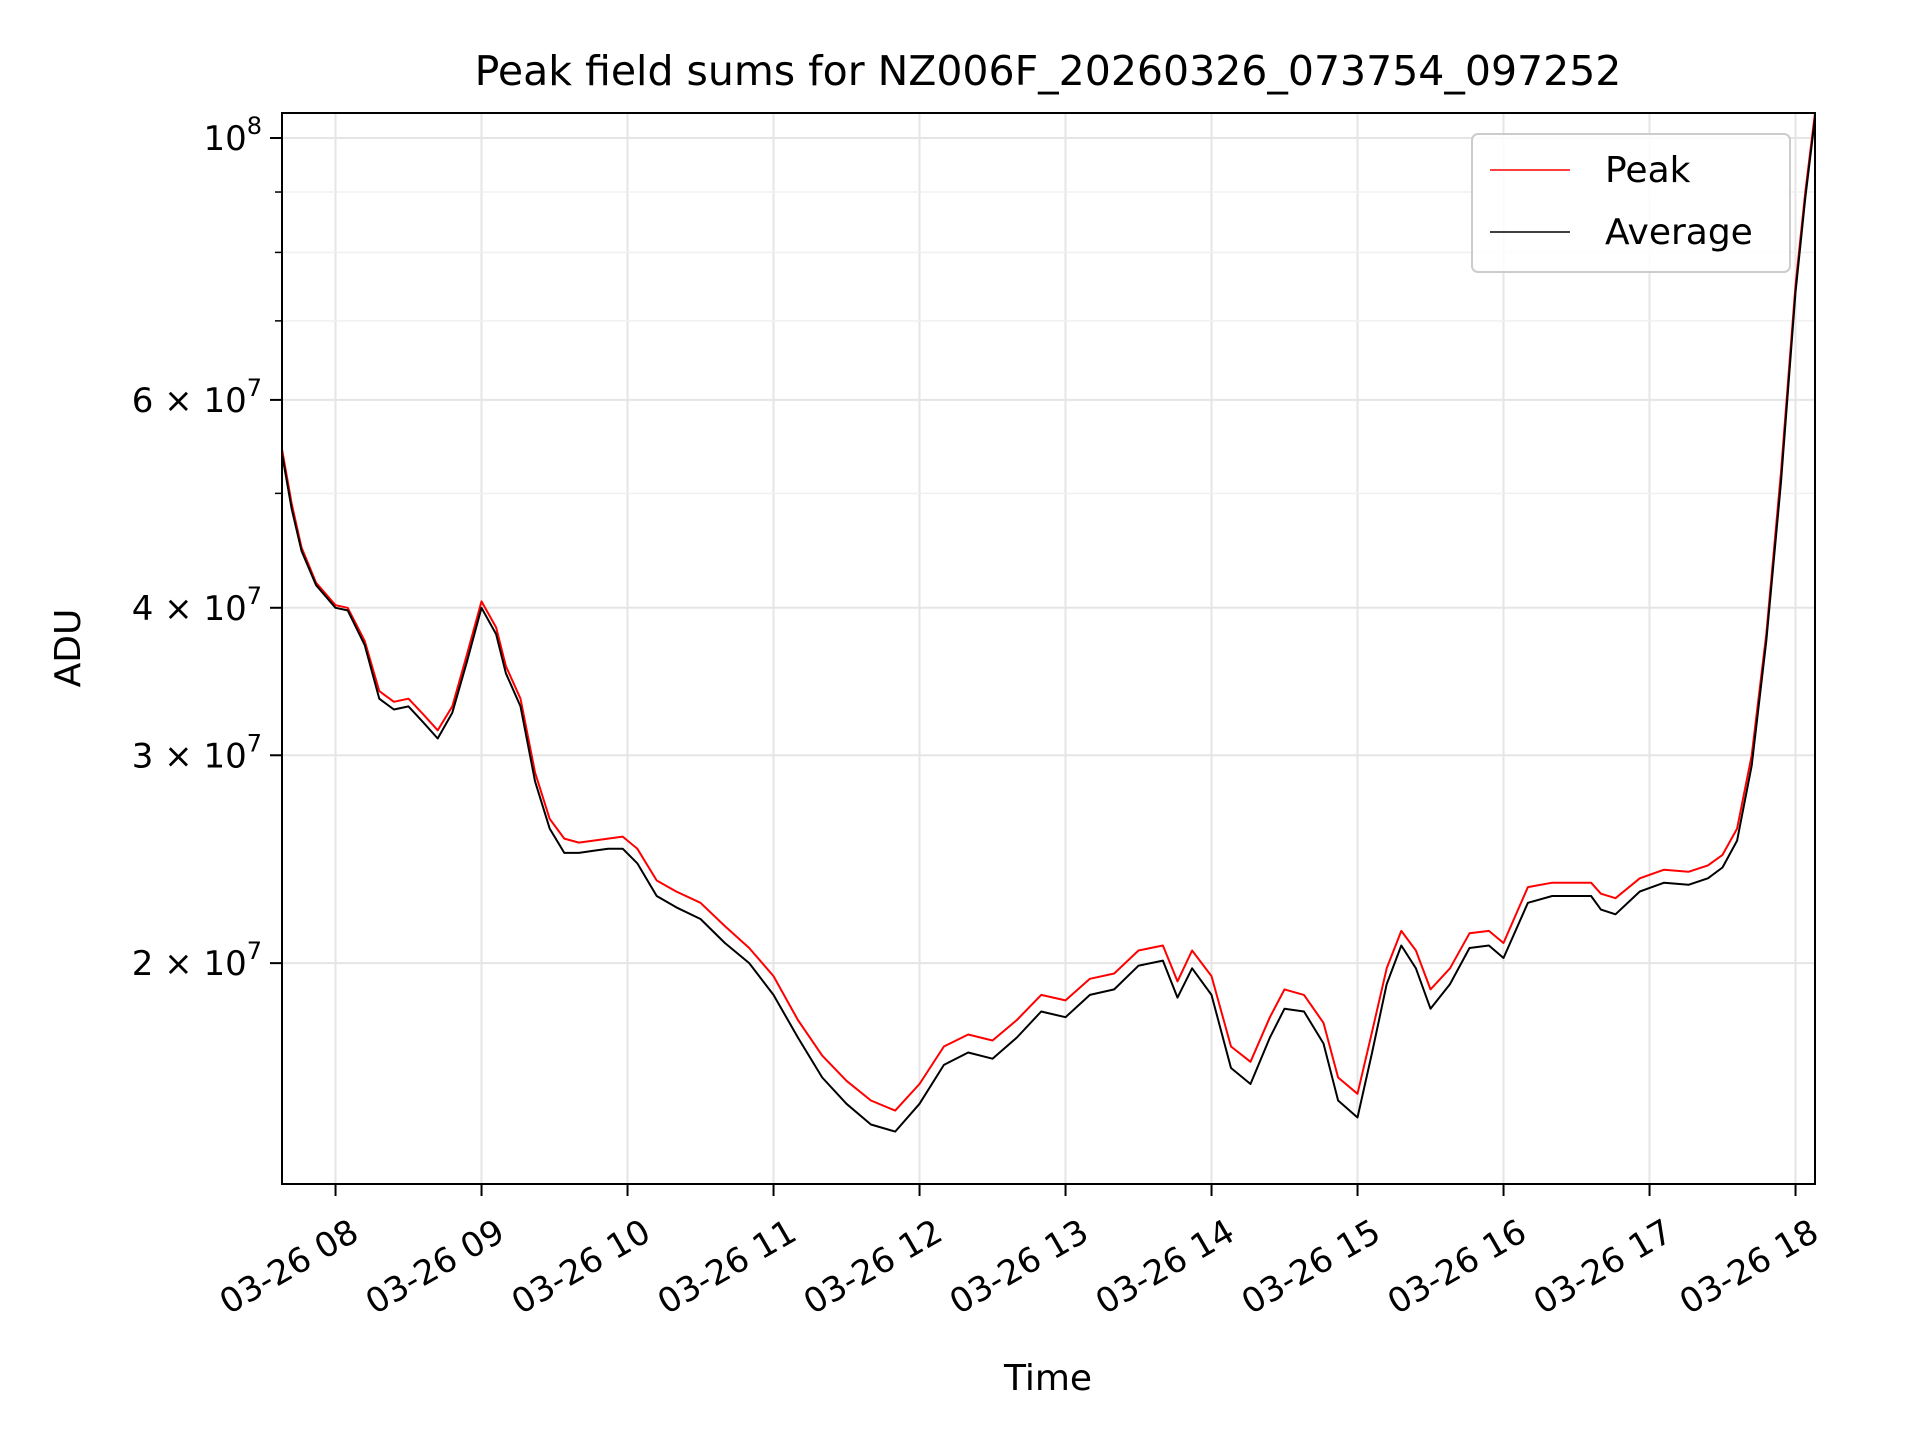  I want to click on y-tick-label: 108, so click(232, 135).